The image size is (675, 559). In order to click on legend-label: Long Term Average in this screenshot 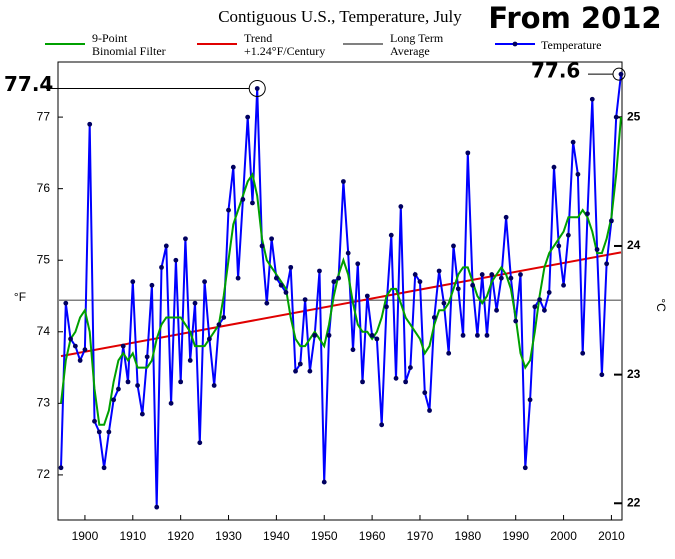, I will do `click(417, 44)`.